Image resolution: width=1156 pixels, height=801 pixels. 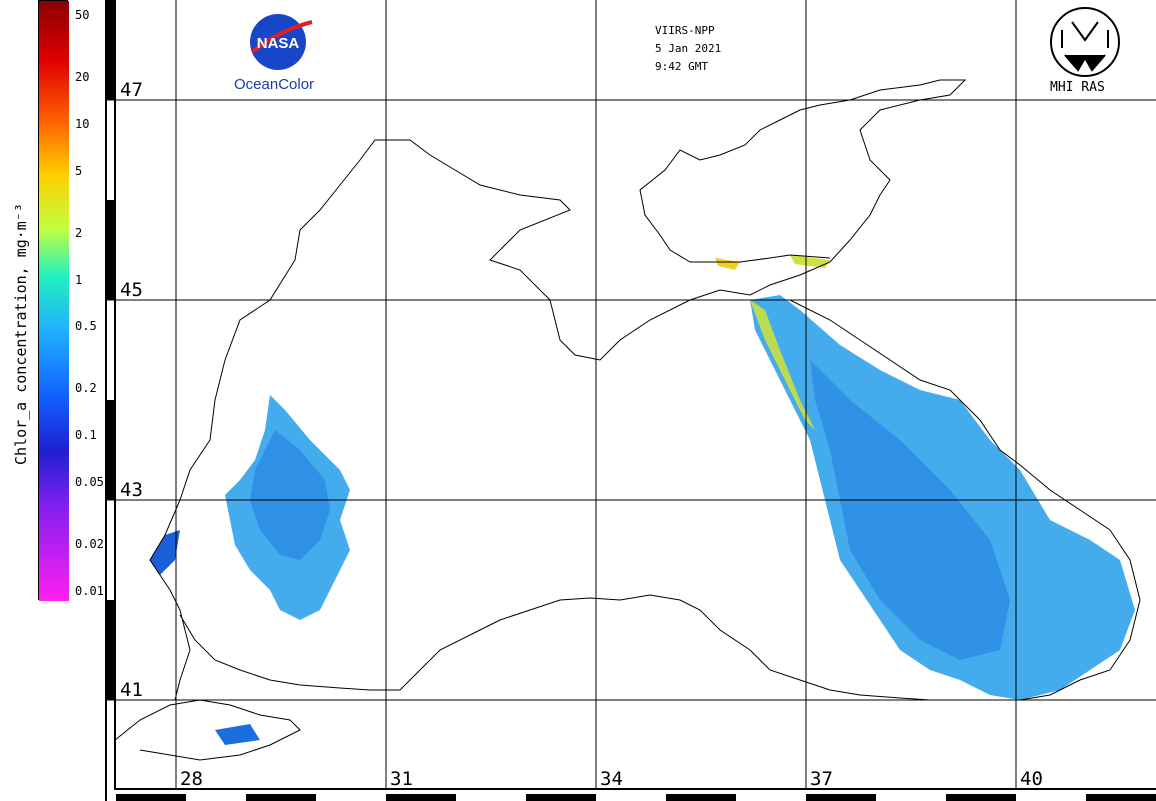 What do you see at coordinates (207, 730) in the screenshot?
I see `marmara-coastline` at bounding box center [207, 730].